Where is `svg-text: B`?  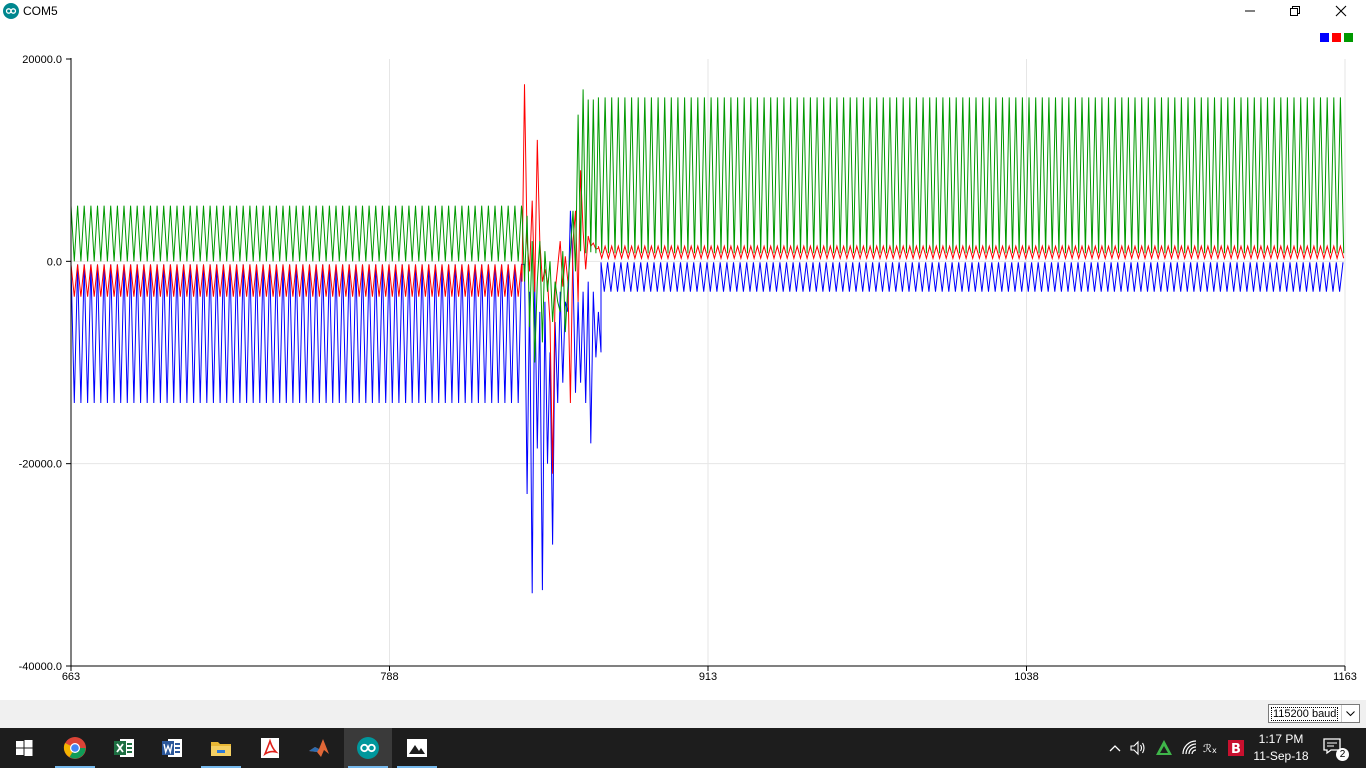
svg-text: B is located at coordinates (1236, 749).